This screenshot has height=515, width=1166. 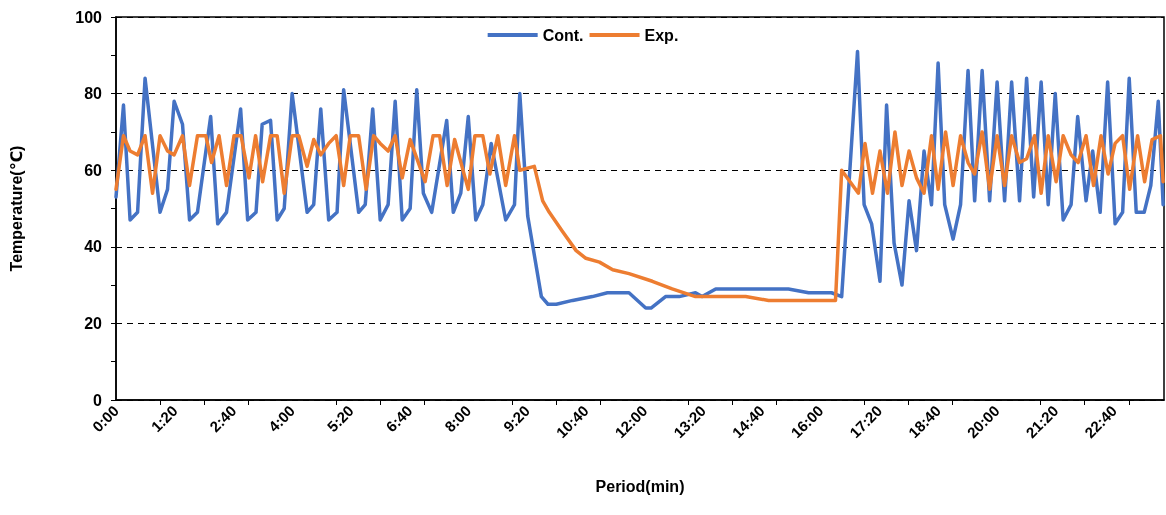 I want to click on y-axis-title: Temperature(℃), so click(x=16, y=208).